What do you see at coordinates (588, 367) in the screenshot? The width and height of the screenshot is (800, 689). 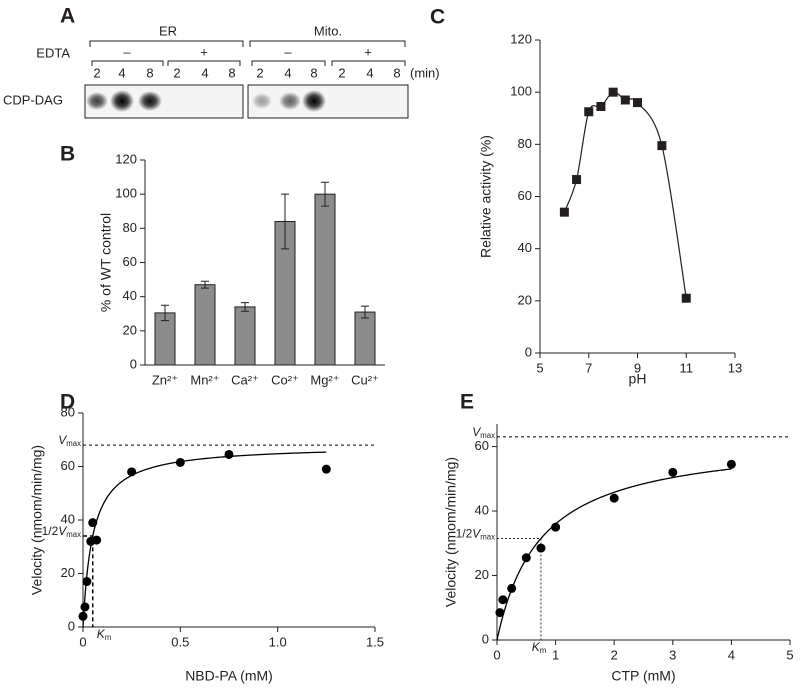 I see `x-tick-label: 7` at bounding box center [588, 367].